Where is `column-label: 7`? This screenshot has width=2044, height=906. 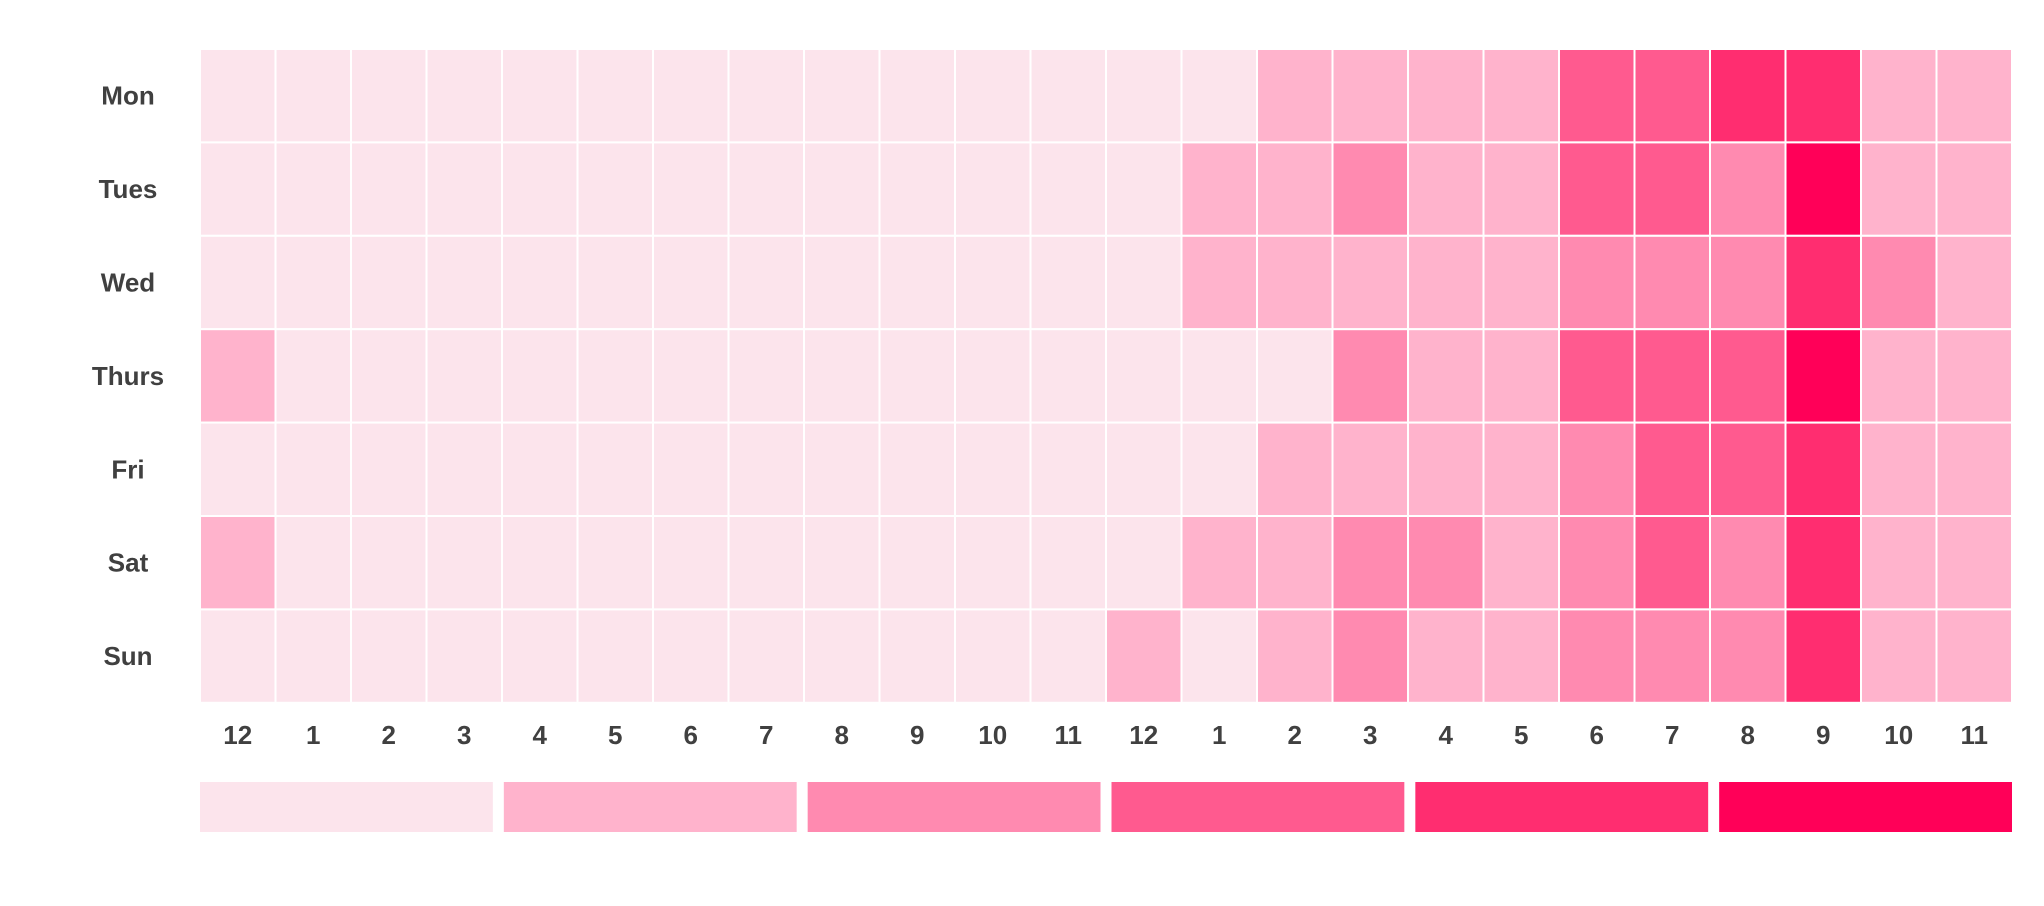
column-label: 7 is located at coordinates (766, 735).